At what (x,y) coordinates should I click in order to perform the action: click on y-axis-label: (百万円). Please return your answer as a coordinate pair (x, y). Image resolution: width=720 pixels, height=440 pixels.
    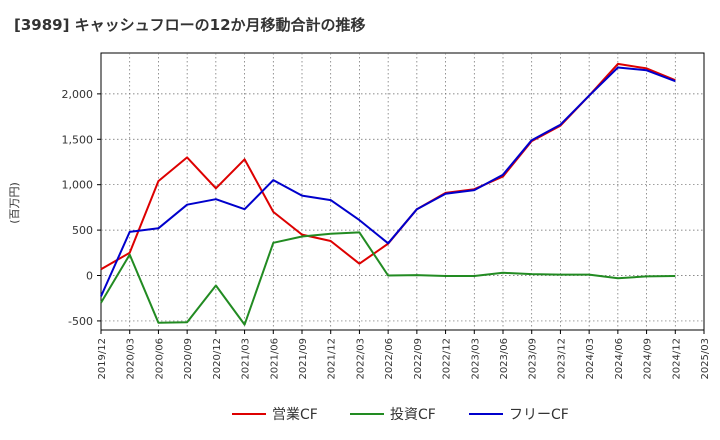
    Looking at the image, I should click on (14, 203).